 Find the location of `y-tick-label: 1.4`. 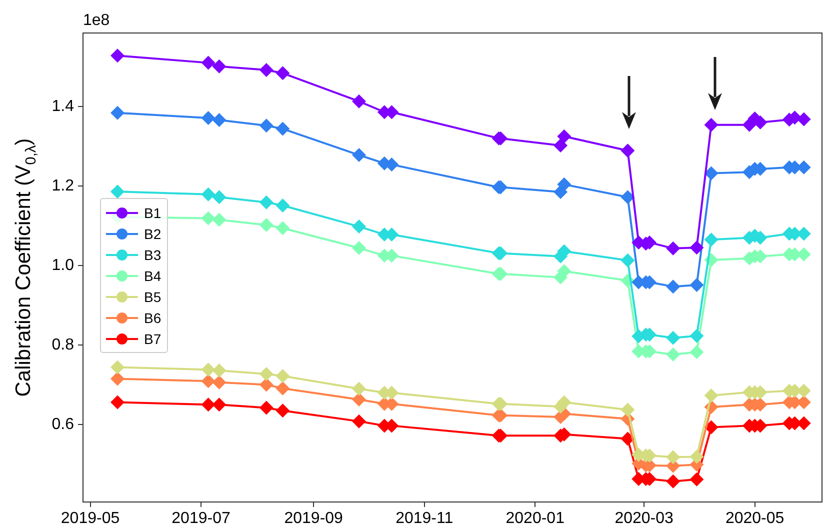

y-tick-label: 1.4 is located at coordinates (63, 106).